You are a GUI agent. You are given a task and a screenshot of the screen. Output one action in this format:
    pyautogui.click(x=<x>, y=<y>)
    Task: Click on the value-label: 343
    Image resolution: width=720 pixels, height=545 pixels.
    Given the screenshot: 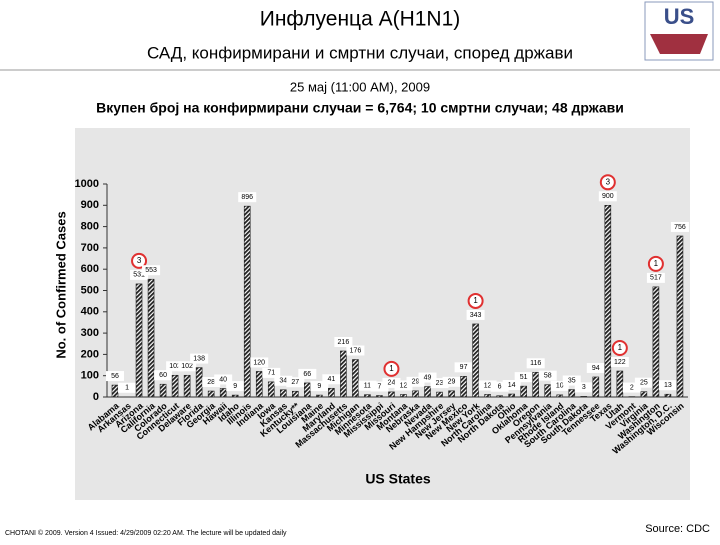 What is the action you would take?
    pyautogui.click(x=476, y=315)
    